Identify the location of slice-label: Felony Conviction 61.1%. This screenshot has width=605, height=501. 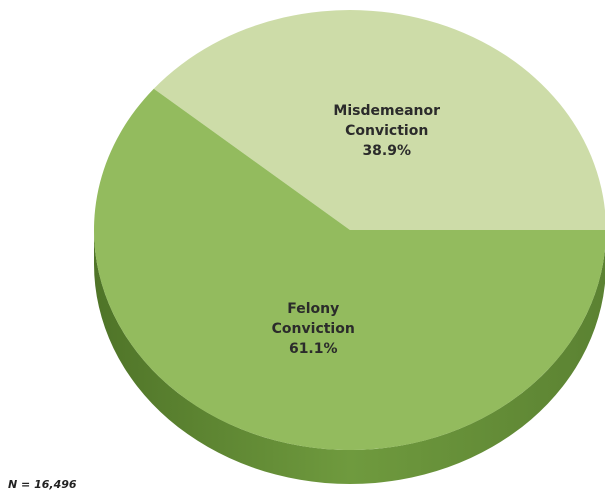
(313, 329).